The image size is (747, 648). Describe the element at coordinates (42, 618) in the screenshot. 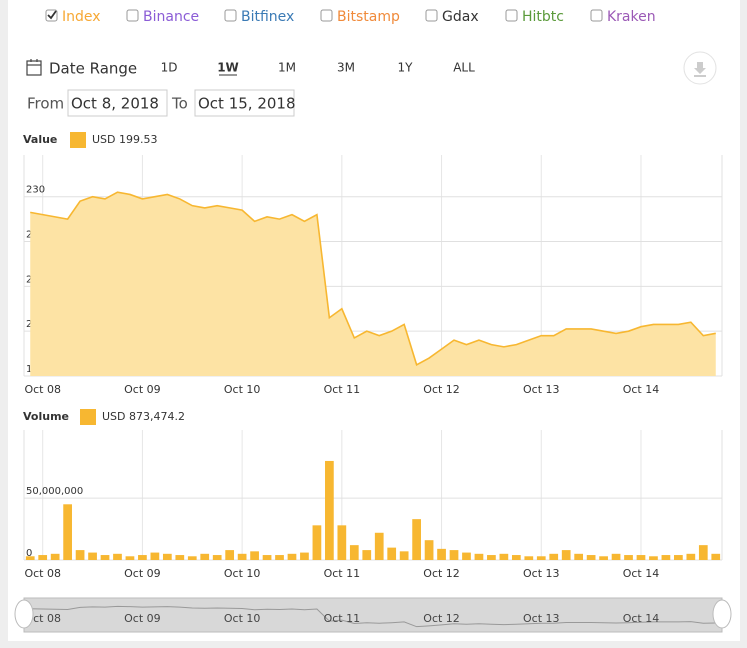

I see `navigator-label: Oct 08` at that location.